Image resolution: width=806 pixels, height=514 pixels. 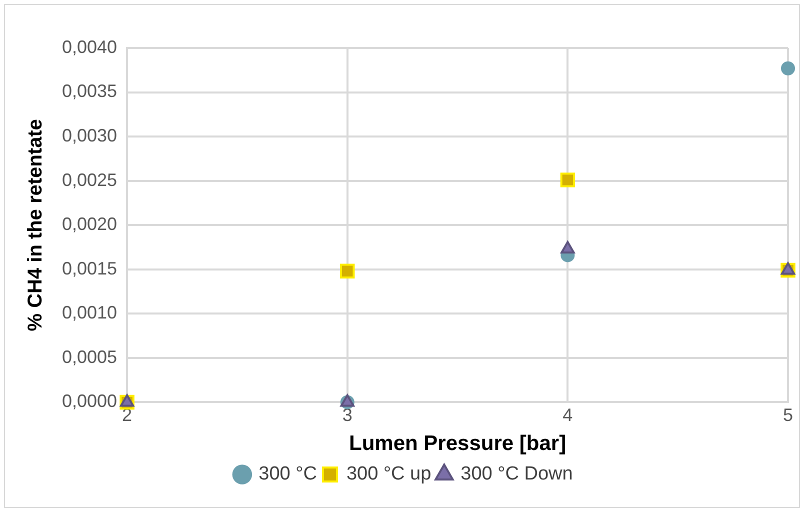 What do you see at coordinates (516, 474) in the screenshot?
I see `legend-label: 300 °C Down` at bounding box center [516, 474].